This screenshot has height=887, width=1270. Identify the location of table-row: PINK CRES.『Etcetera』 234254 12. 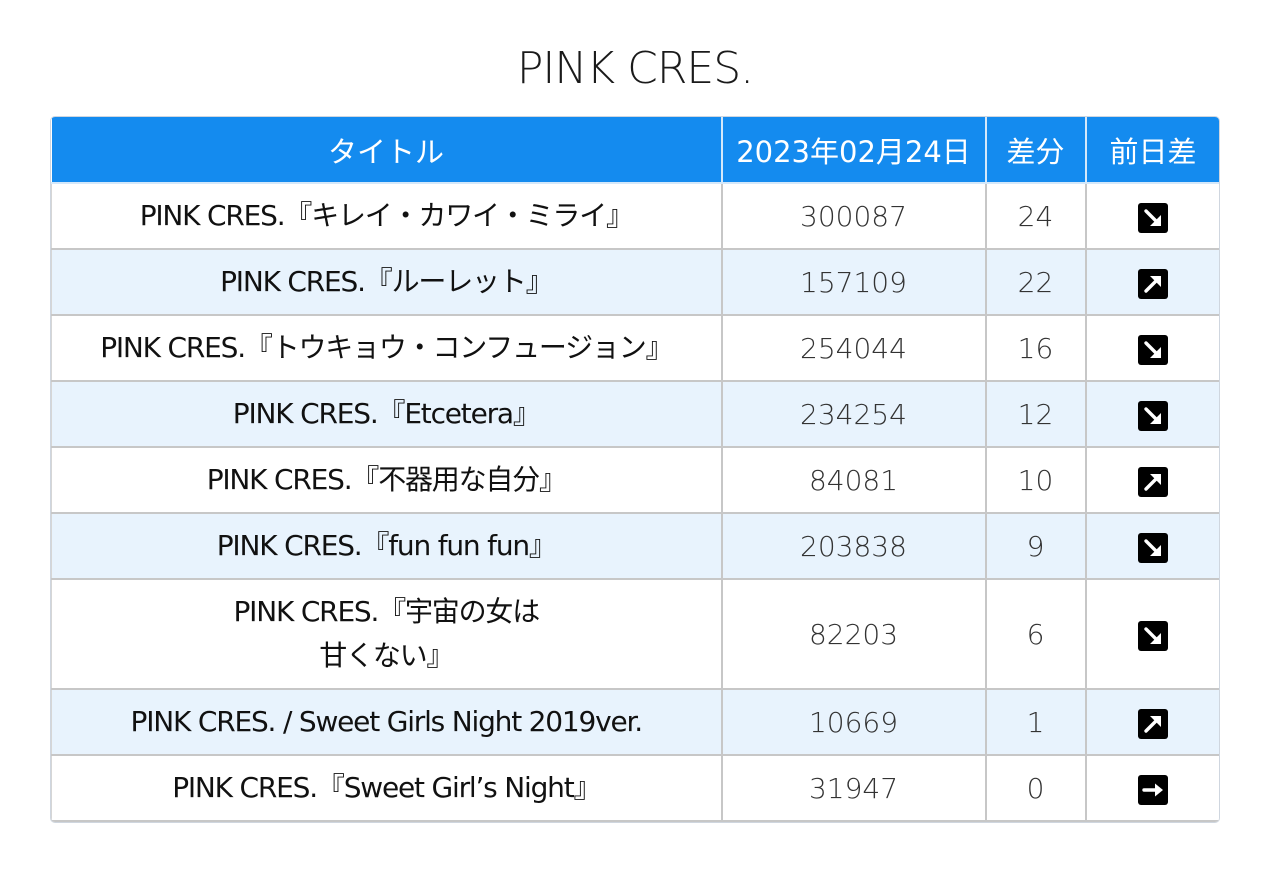
(635, 414).